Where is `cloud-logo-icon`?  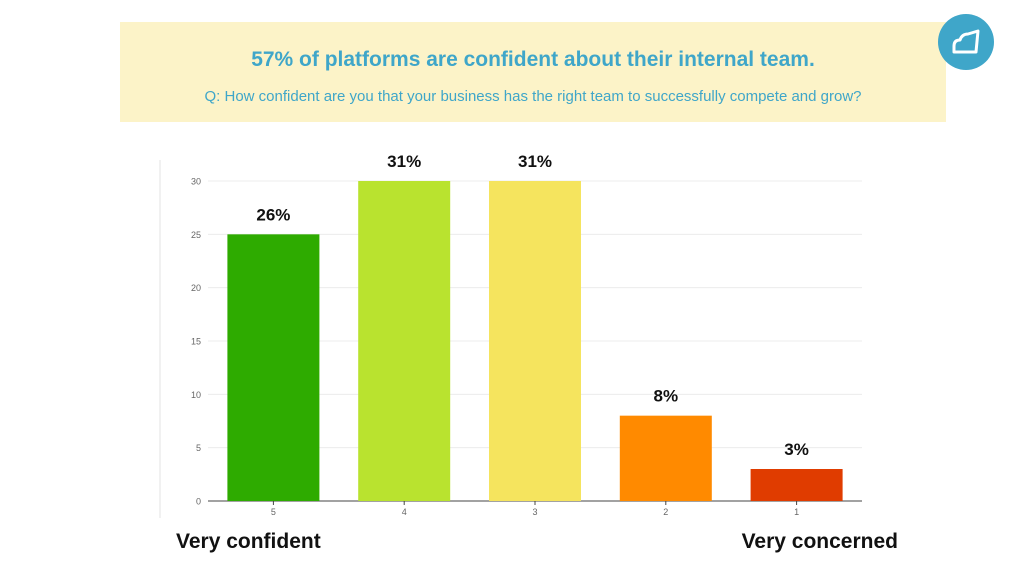 cloud-logo-icon is located at coordinates (966, 42).